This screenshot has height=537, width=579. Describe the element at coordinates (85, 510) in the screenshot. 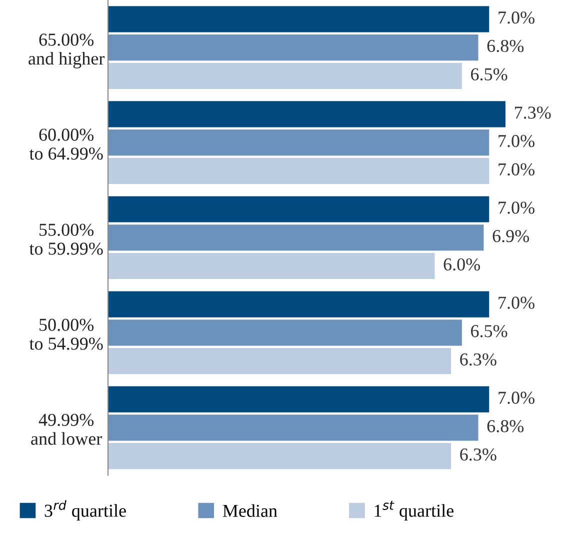

I see `legend-label: 3$^{rd}$ quartile` at that location.